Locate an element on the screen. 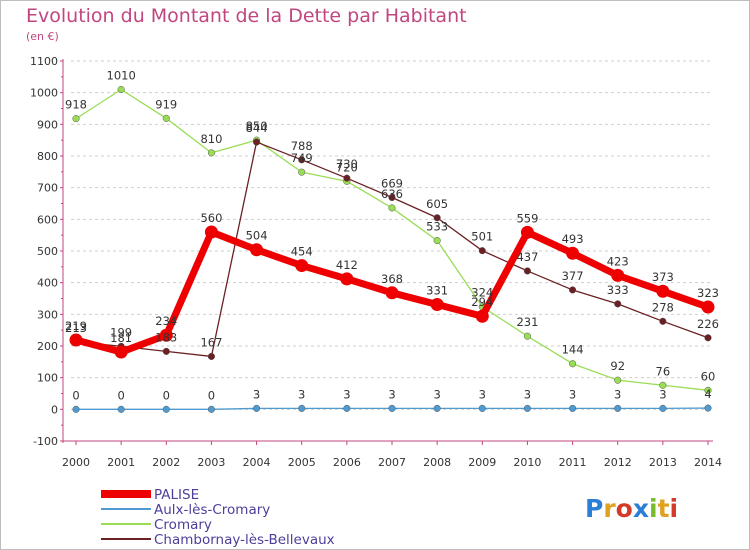 The width and height of the screenshot is (750, 550). logo-letter: i is located at coordinates (674, 508).